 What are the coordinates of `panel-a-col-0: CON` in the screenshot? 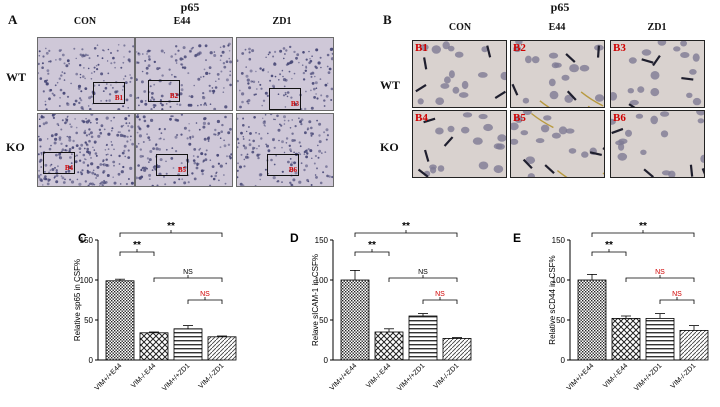 It's located at (85, 21).